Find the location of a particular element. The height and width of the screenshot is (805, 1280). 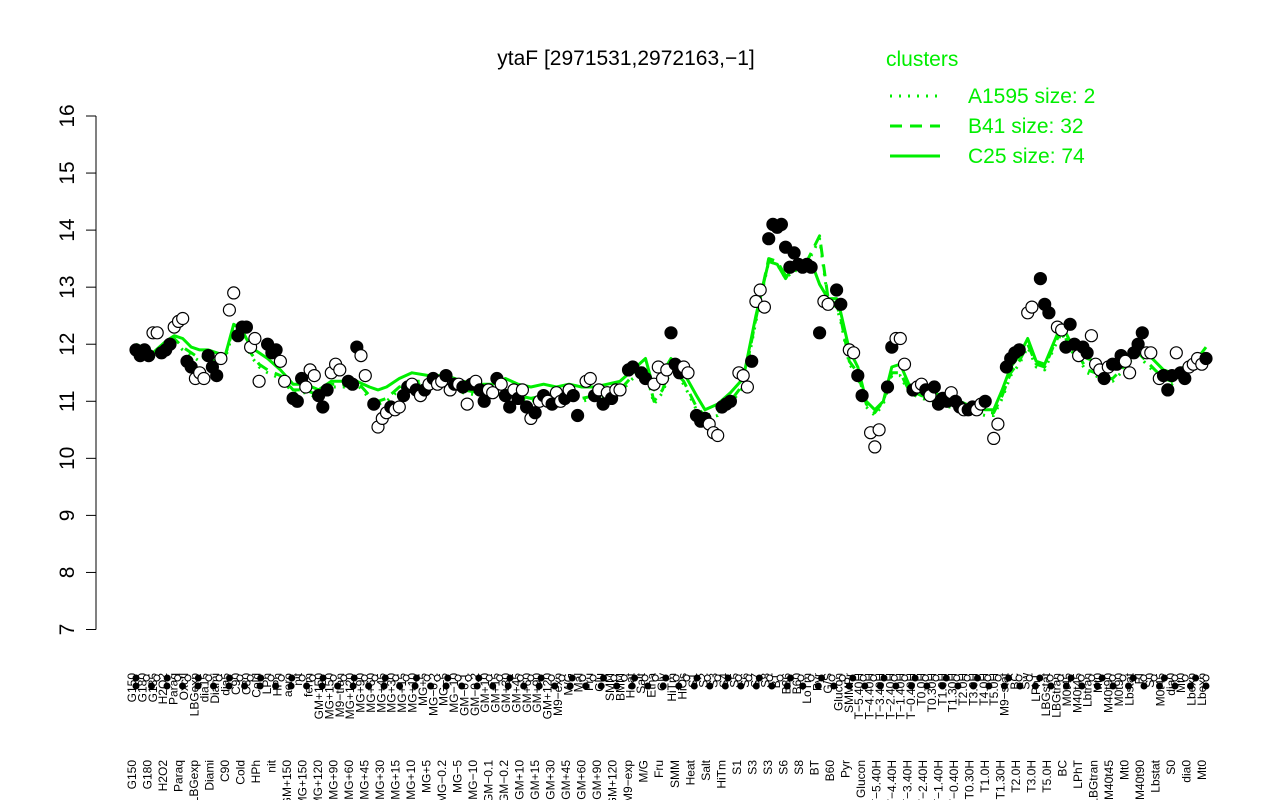

legend-entry-c25: C25 size: 74 is located at coordinates (1026, 156).